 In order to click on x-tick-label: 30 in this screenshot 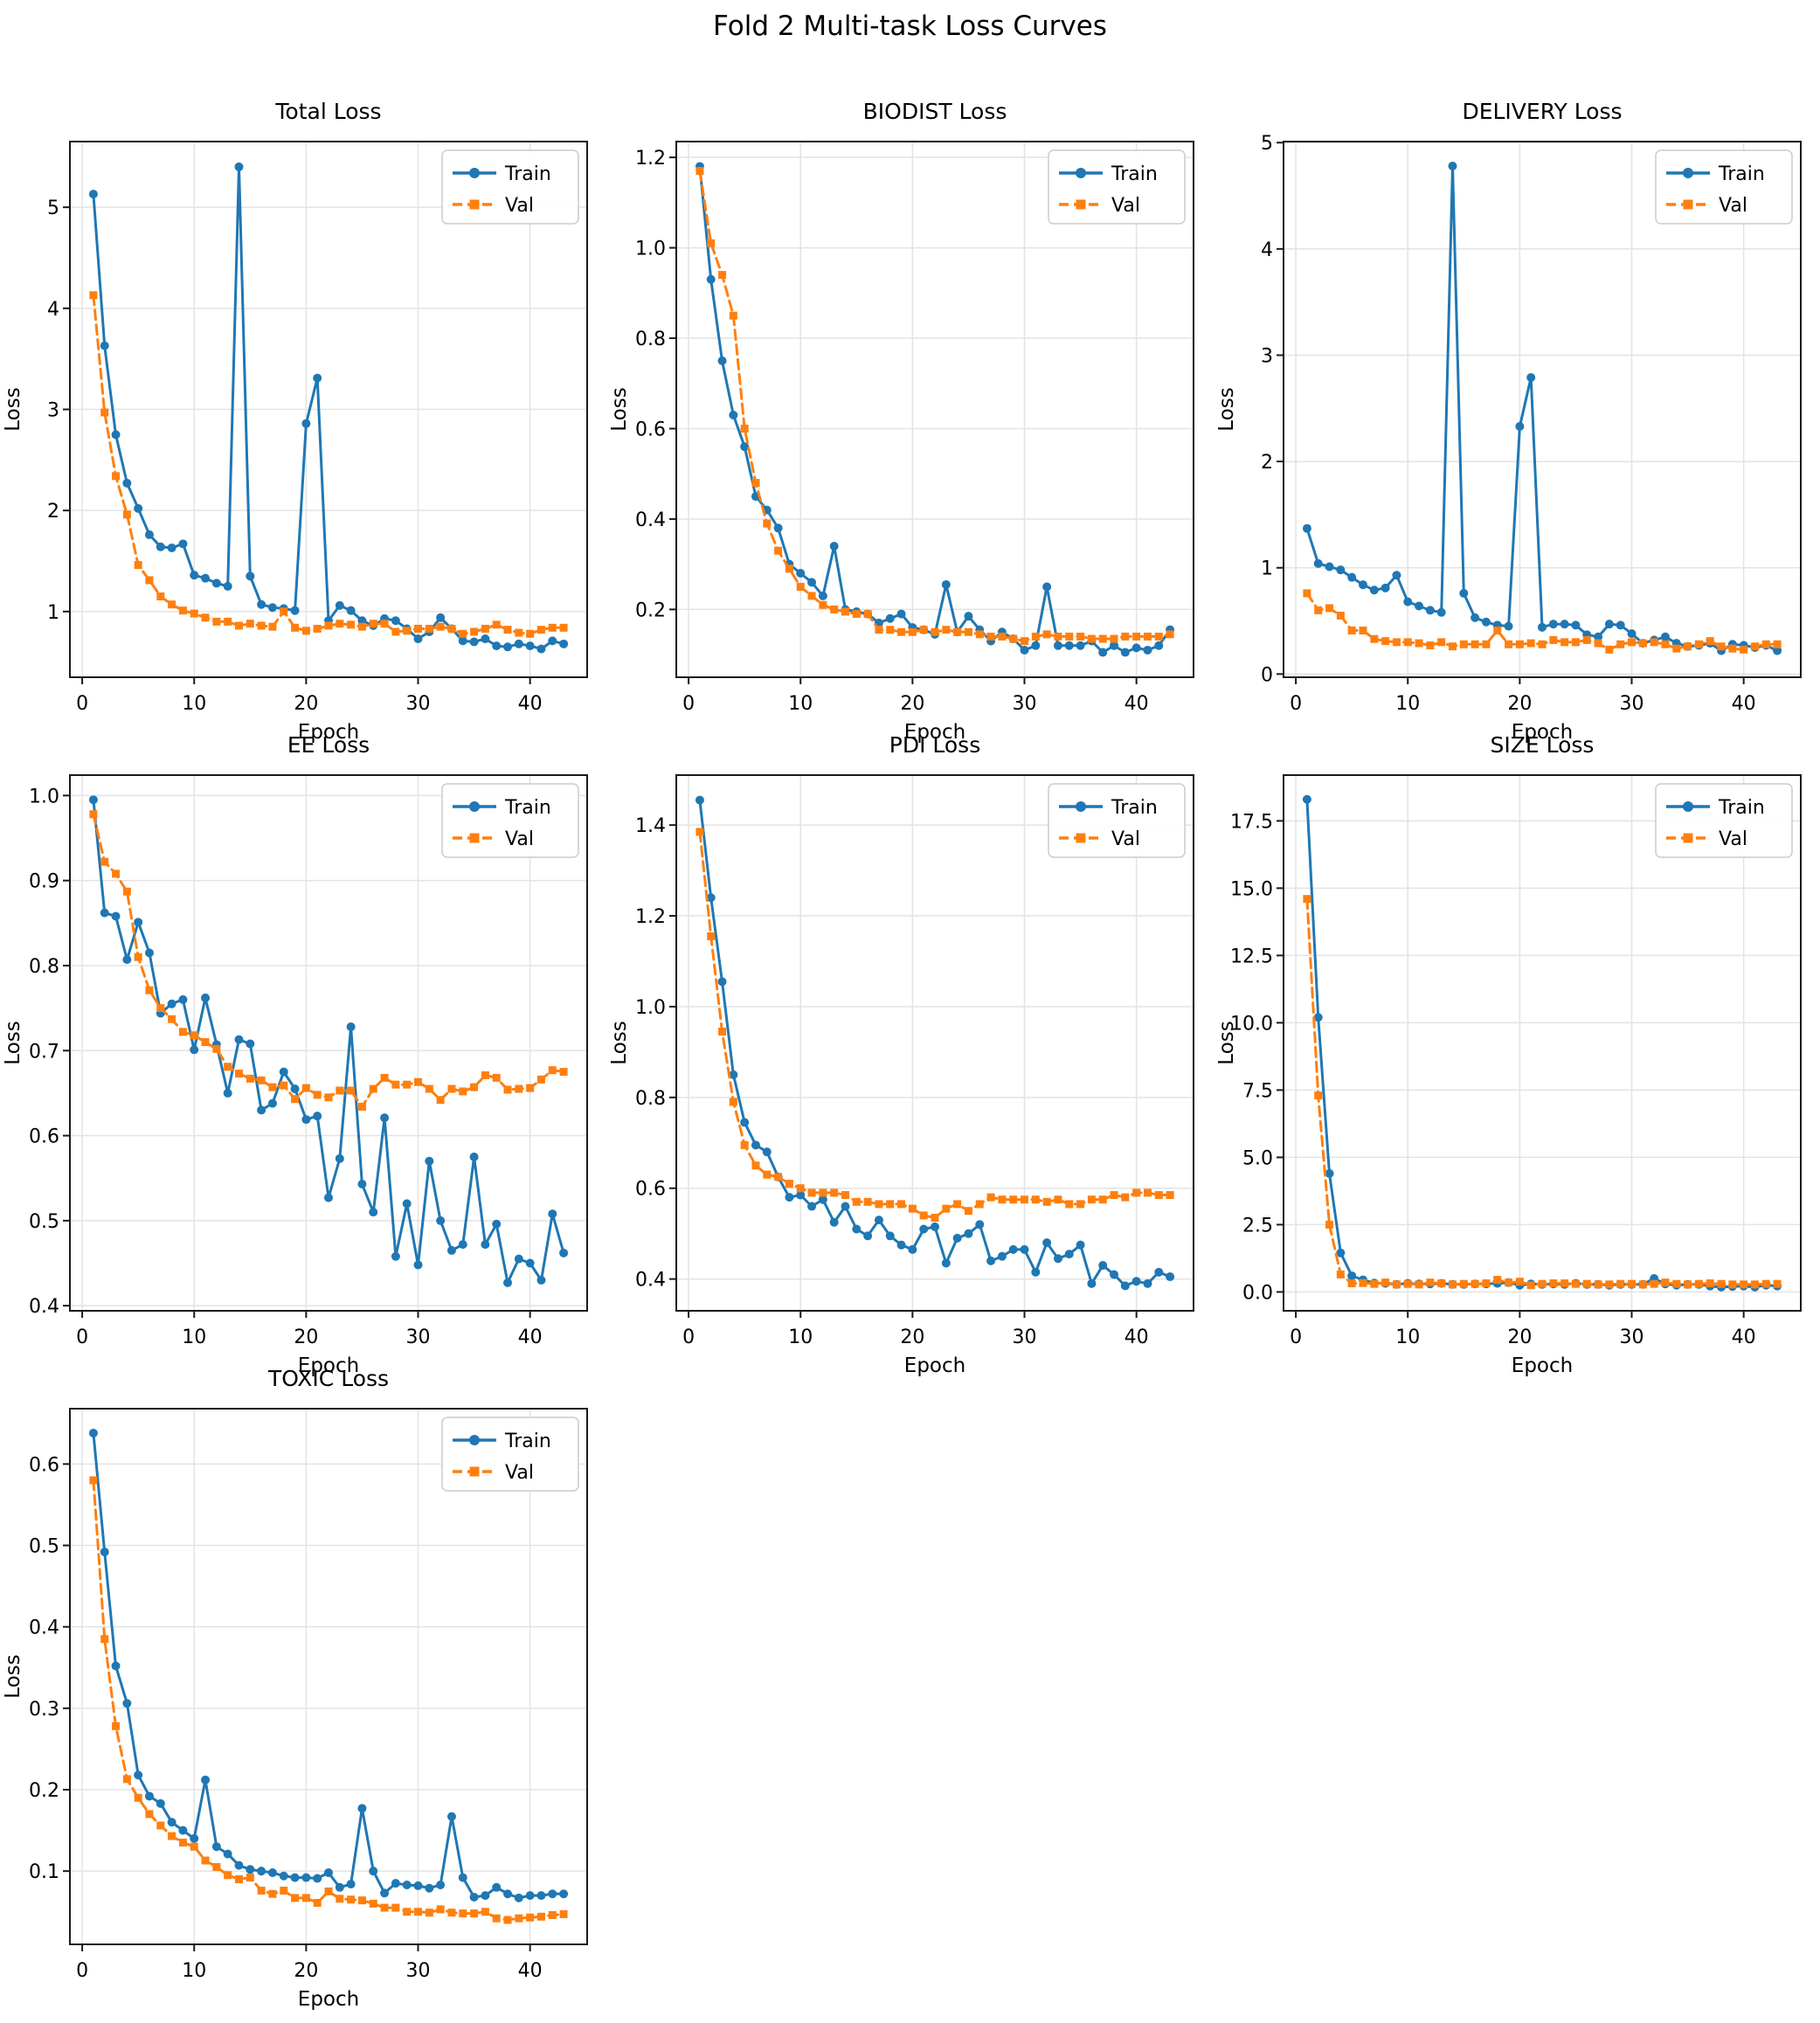, I will do `click(1025, 1337)`.